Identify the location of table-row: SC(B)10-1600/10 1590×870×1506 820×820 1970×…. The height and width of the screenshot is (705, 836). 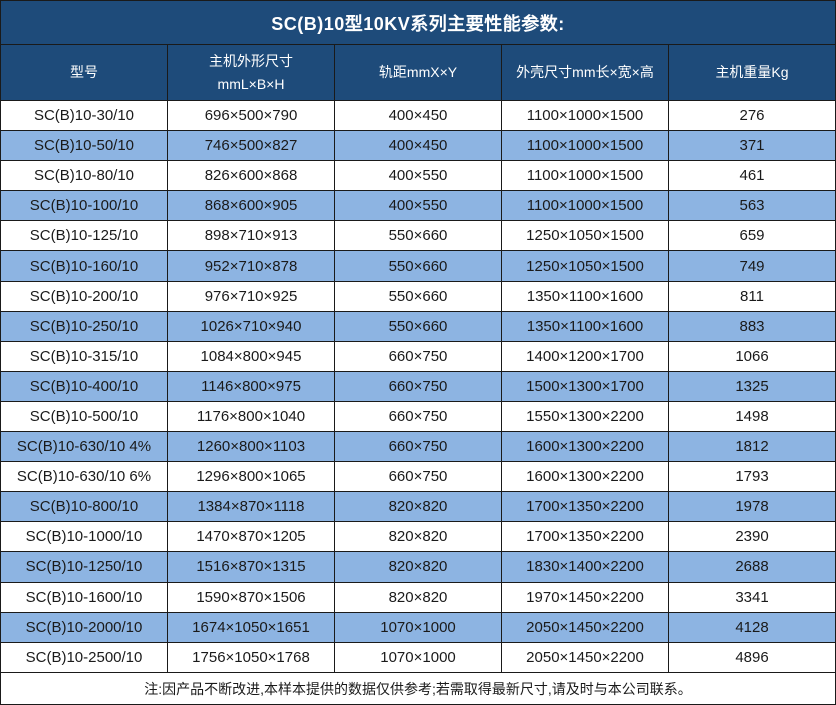
(418, 597).